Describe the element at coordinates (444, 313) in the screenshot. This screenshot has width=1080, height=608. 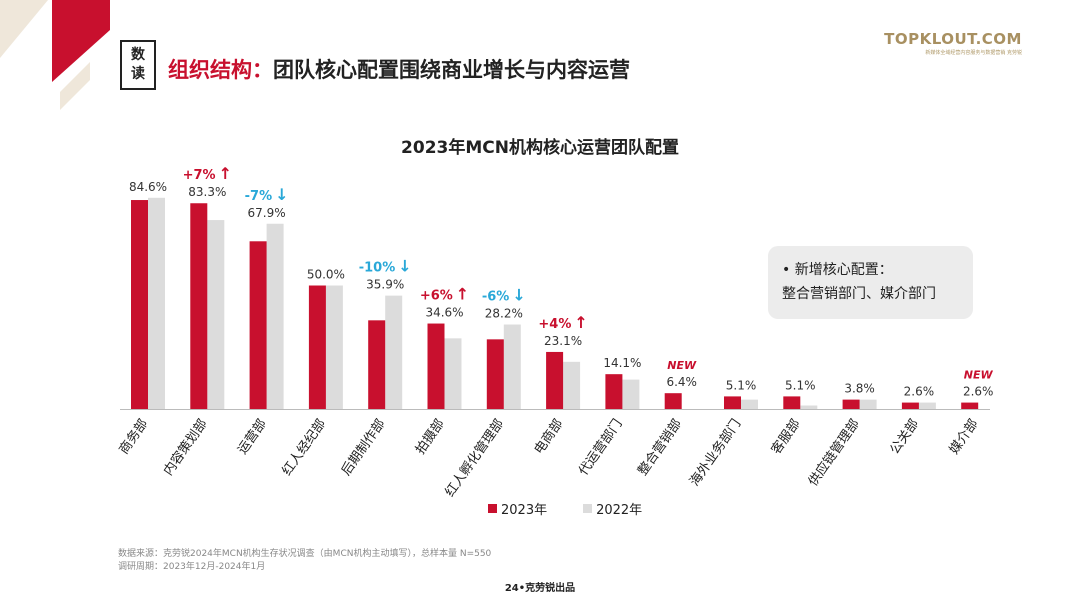
I see `value-label-5: 34.6%` at that location.